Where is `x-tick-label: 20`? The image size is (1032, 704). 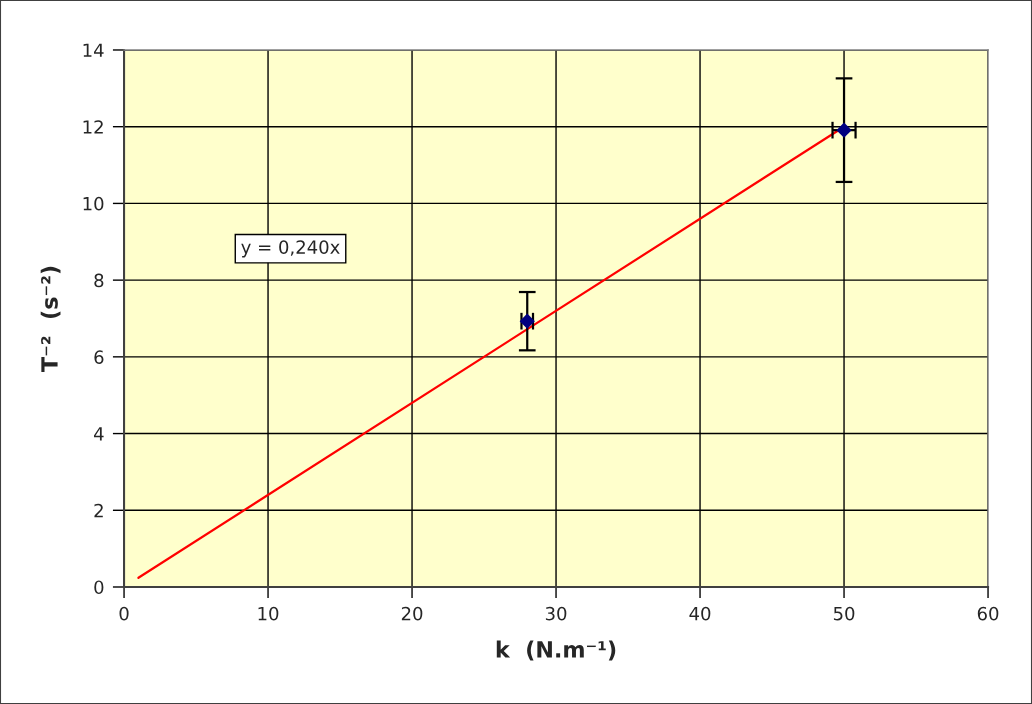
x-tick-label: 20 is located at coordinates (412, 613).